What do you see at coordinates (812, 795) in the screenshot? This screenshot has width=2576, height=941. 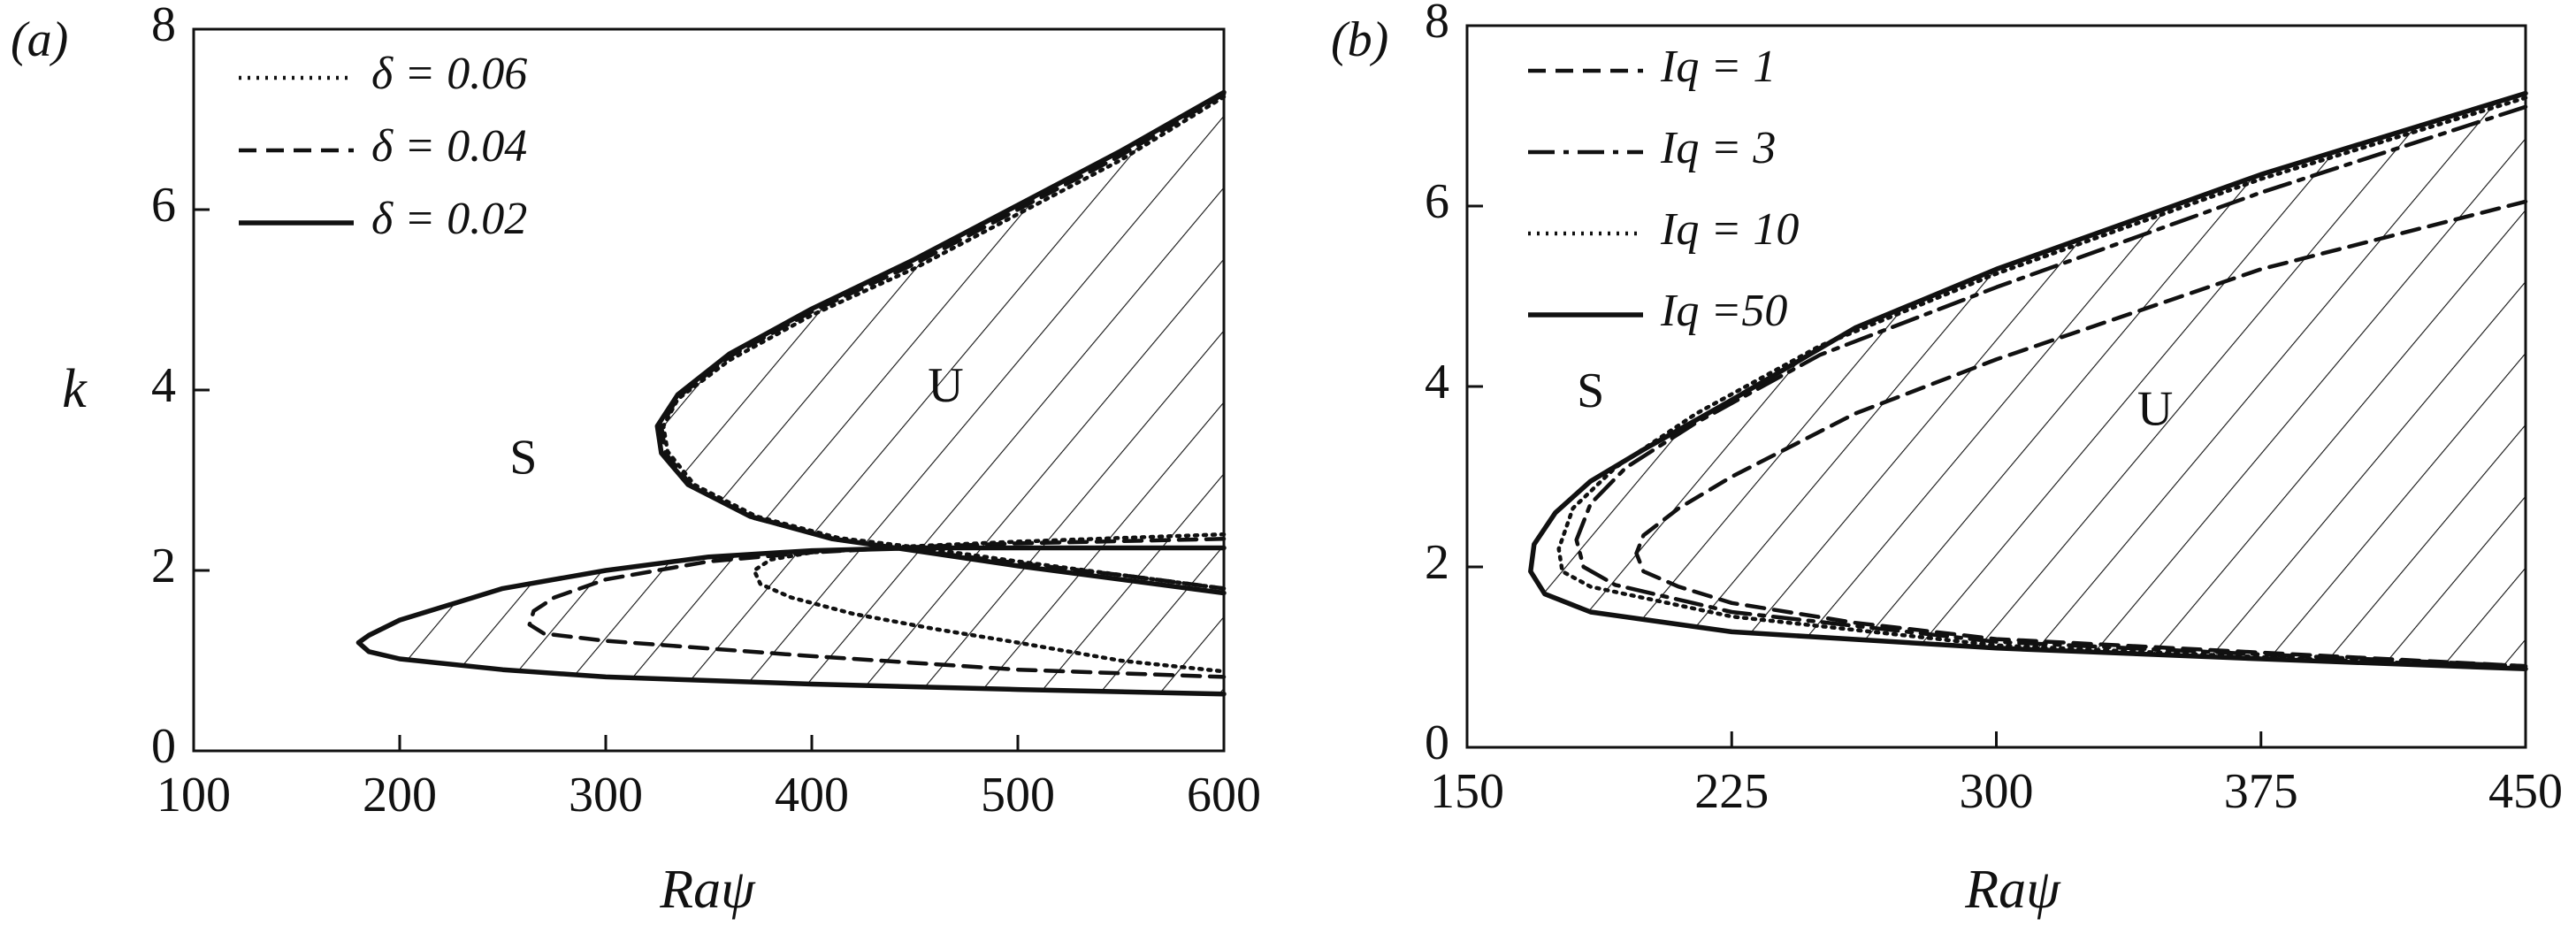 I see `x-tick-label: 400` at bounding box center [812, 795].